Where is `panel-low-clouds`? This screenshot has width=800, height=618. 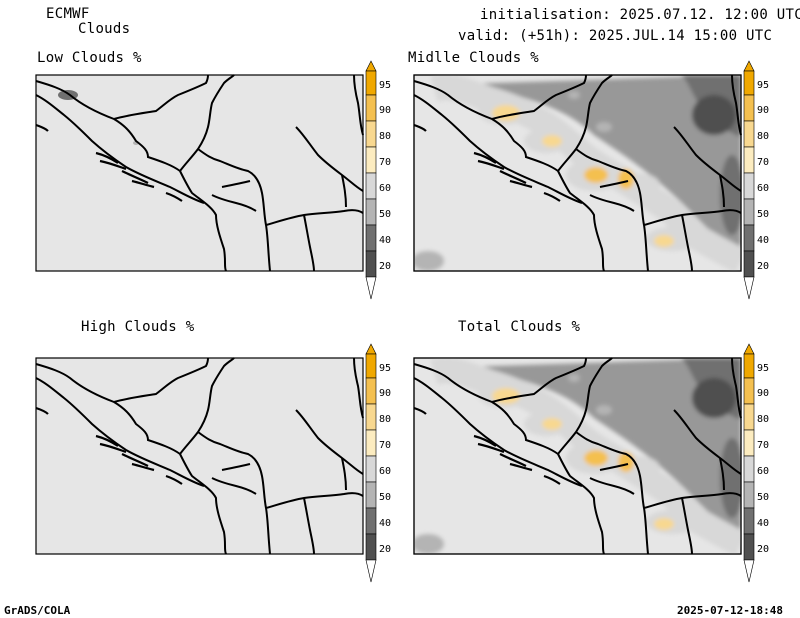 panel-low-clouds is located at coordinates (199, 173).